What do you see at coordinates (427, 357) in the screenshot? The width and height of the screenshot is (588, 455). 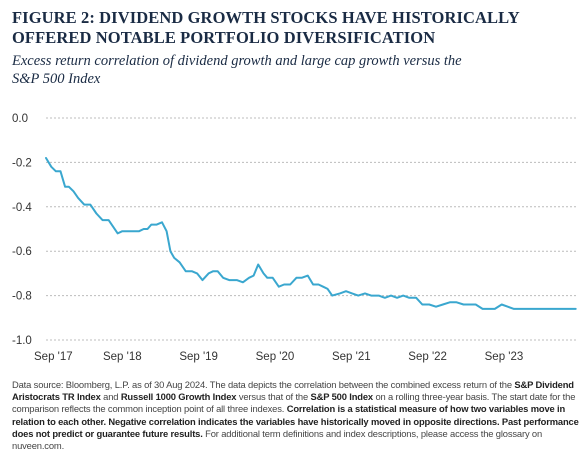 I see `x-tick-label: Sep '22` at bounding box center [427, 357].